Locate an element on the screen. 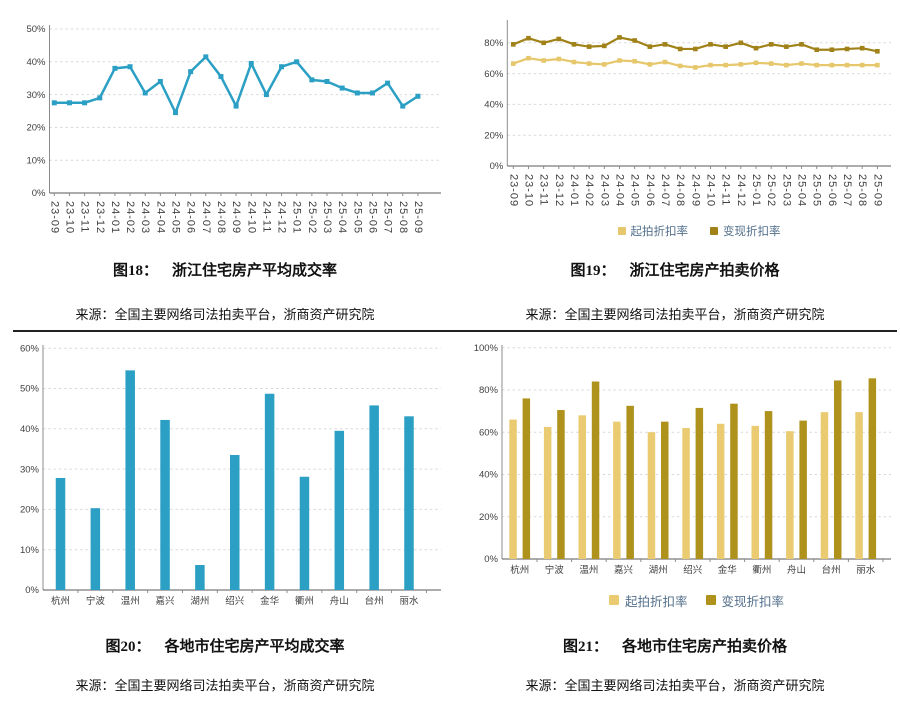 Image resolution: width=900 pixels, height=704 pixels. fig18-number: 图18： is located at coordinates (135, 271).